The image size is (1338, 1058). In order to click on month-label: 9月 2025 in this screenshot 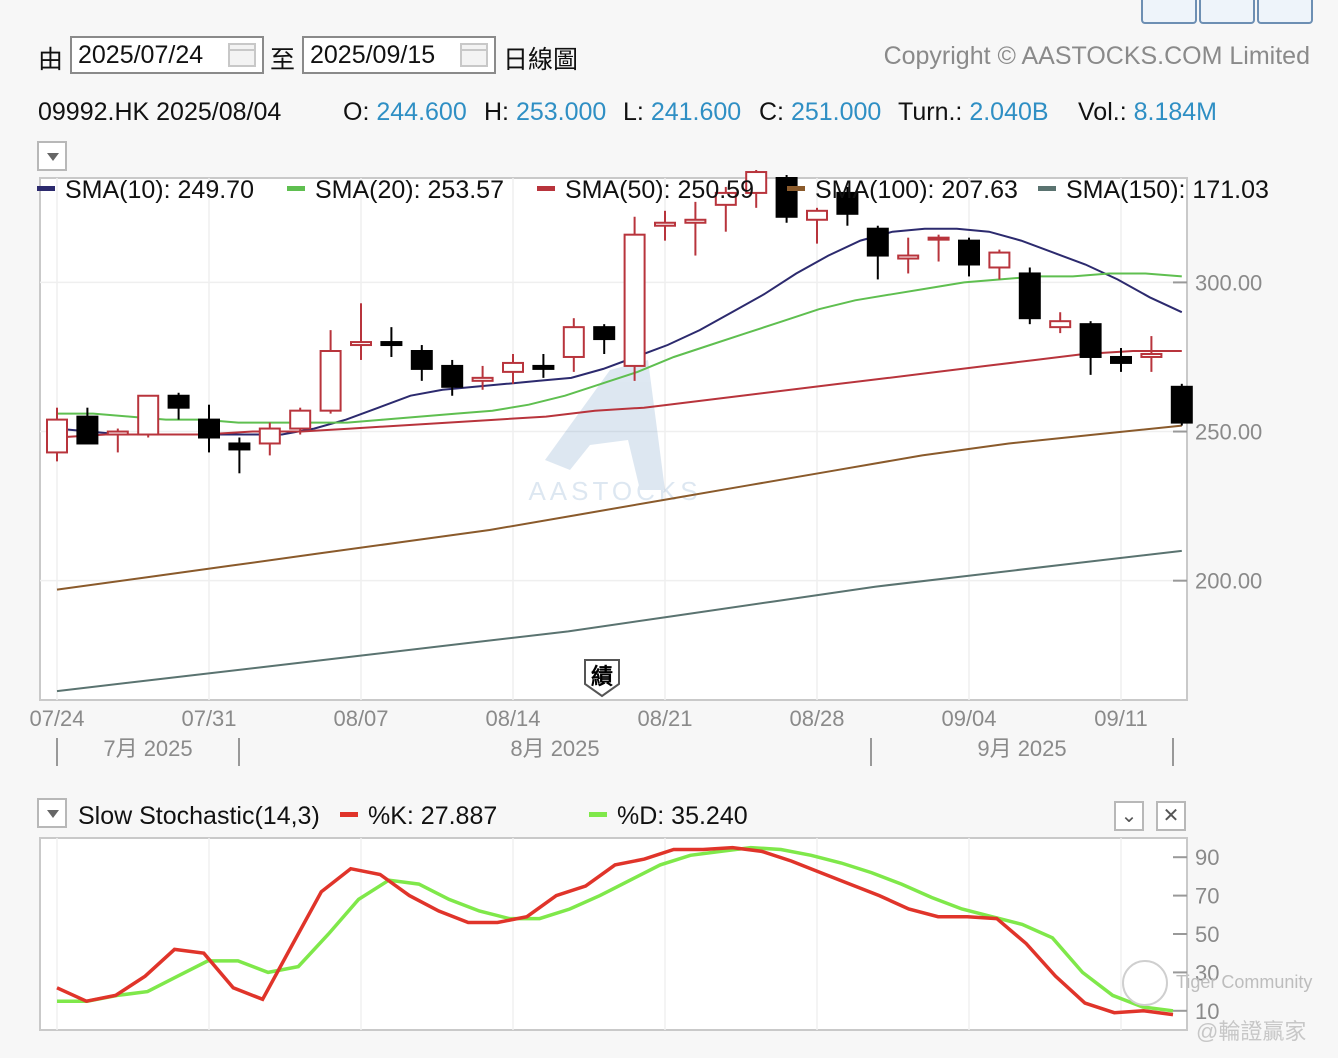, I will do `click(1021, 748)`.